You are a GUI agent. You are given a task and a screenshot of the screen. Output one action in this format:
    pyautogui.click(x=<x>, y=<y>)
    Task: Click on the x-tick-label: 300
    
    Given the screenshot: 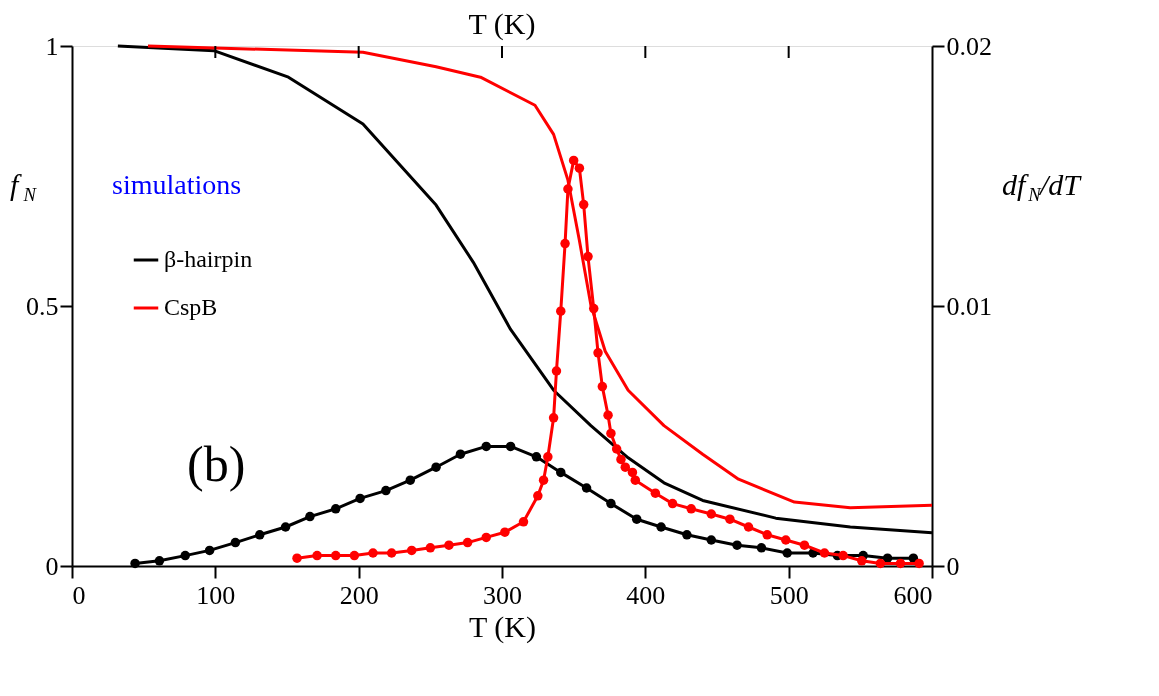 What is the action you would take?
    pyautogui.click(x=502, y=595)
    